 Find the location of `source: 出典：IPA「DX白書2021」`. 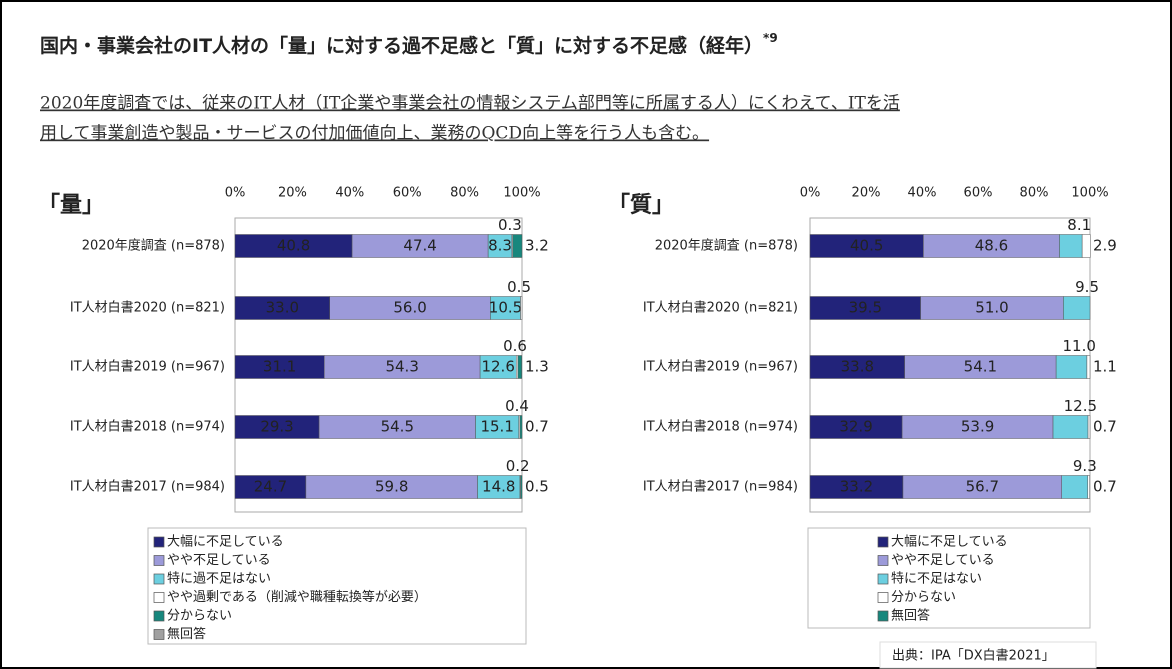

source: 出典：IPA「DX白書2021」 is located at coordinates (973, 656).